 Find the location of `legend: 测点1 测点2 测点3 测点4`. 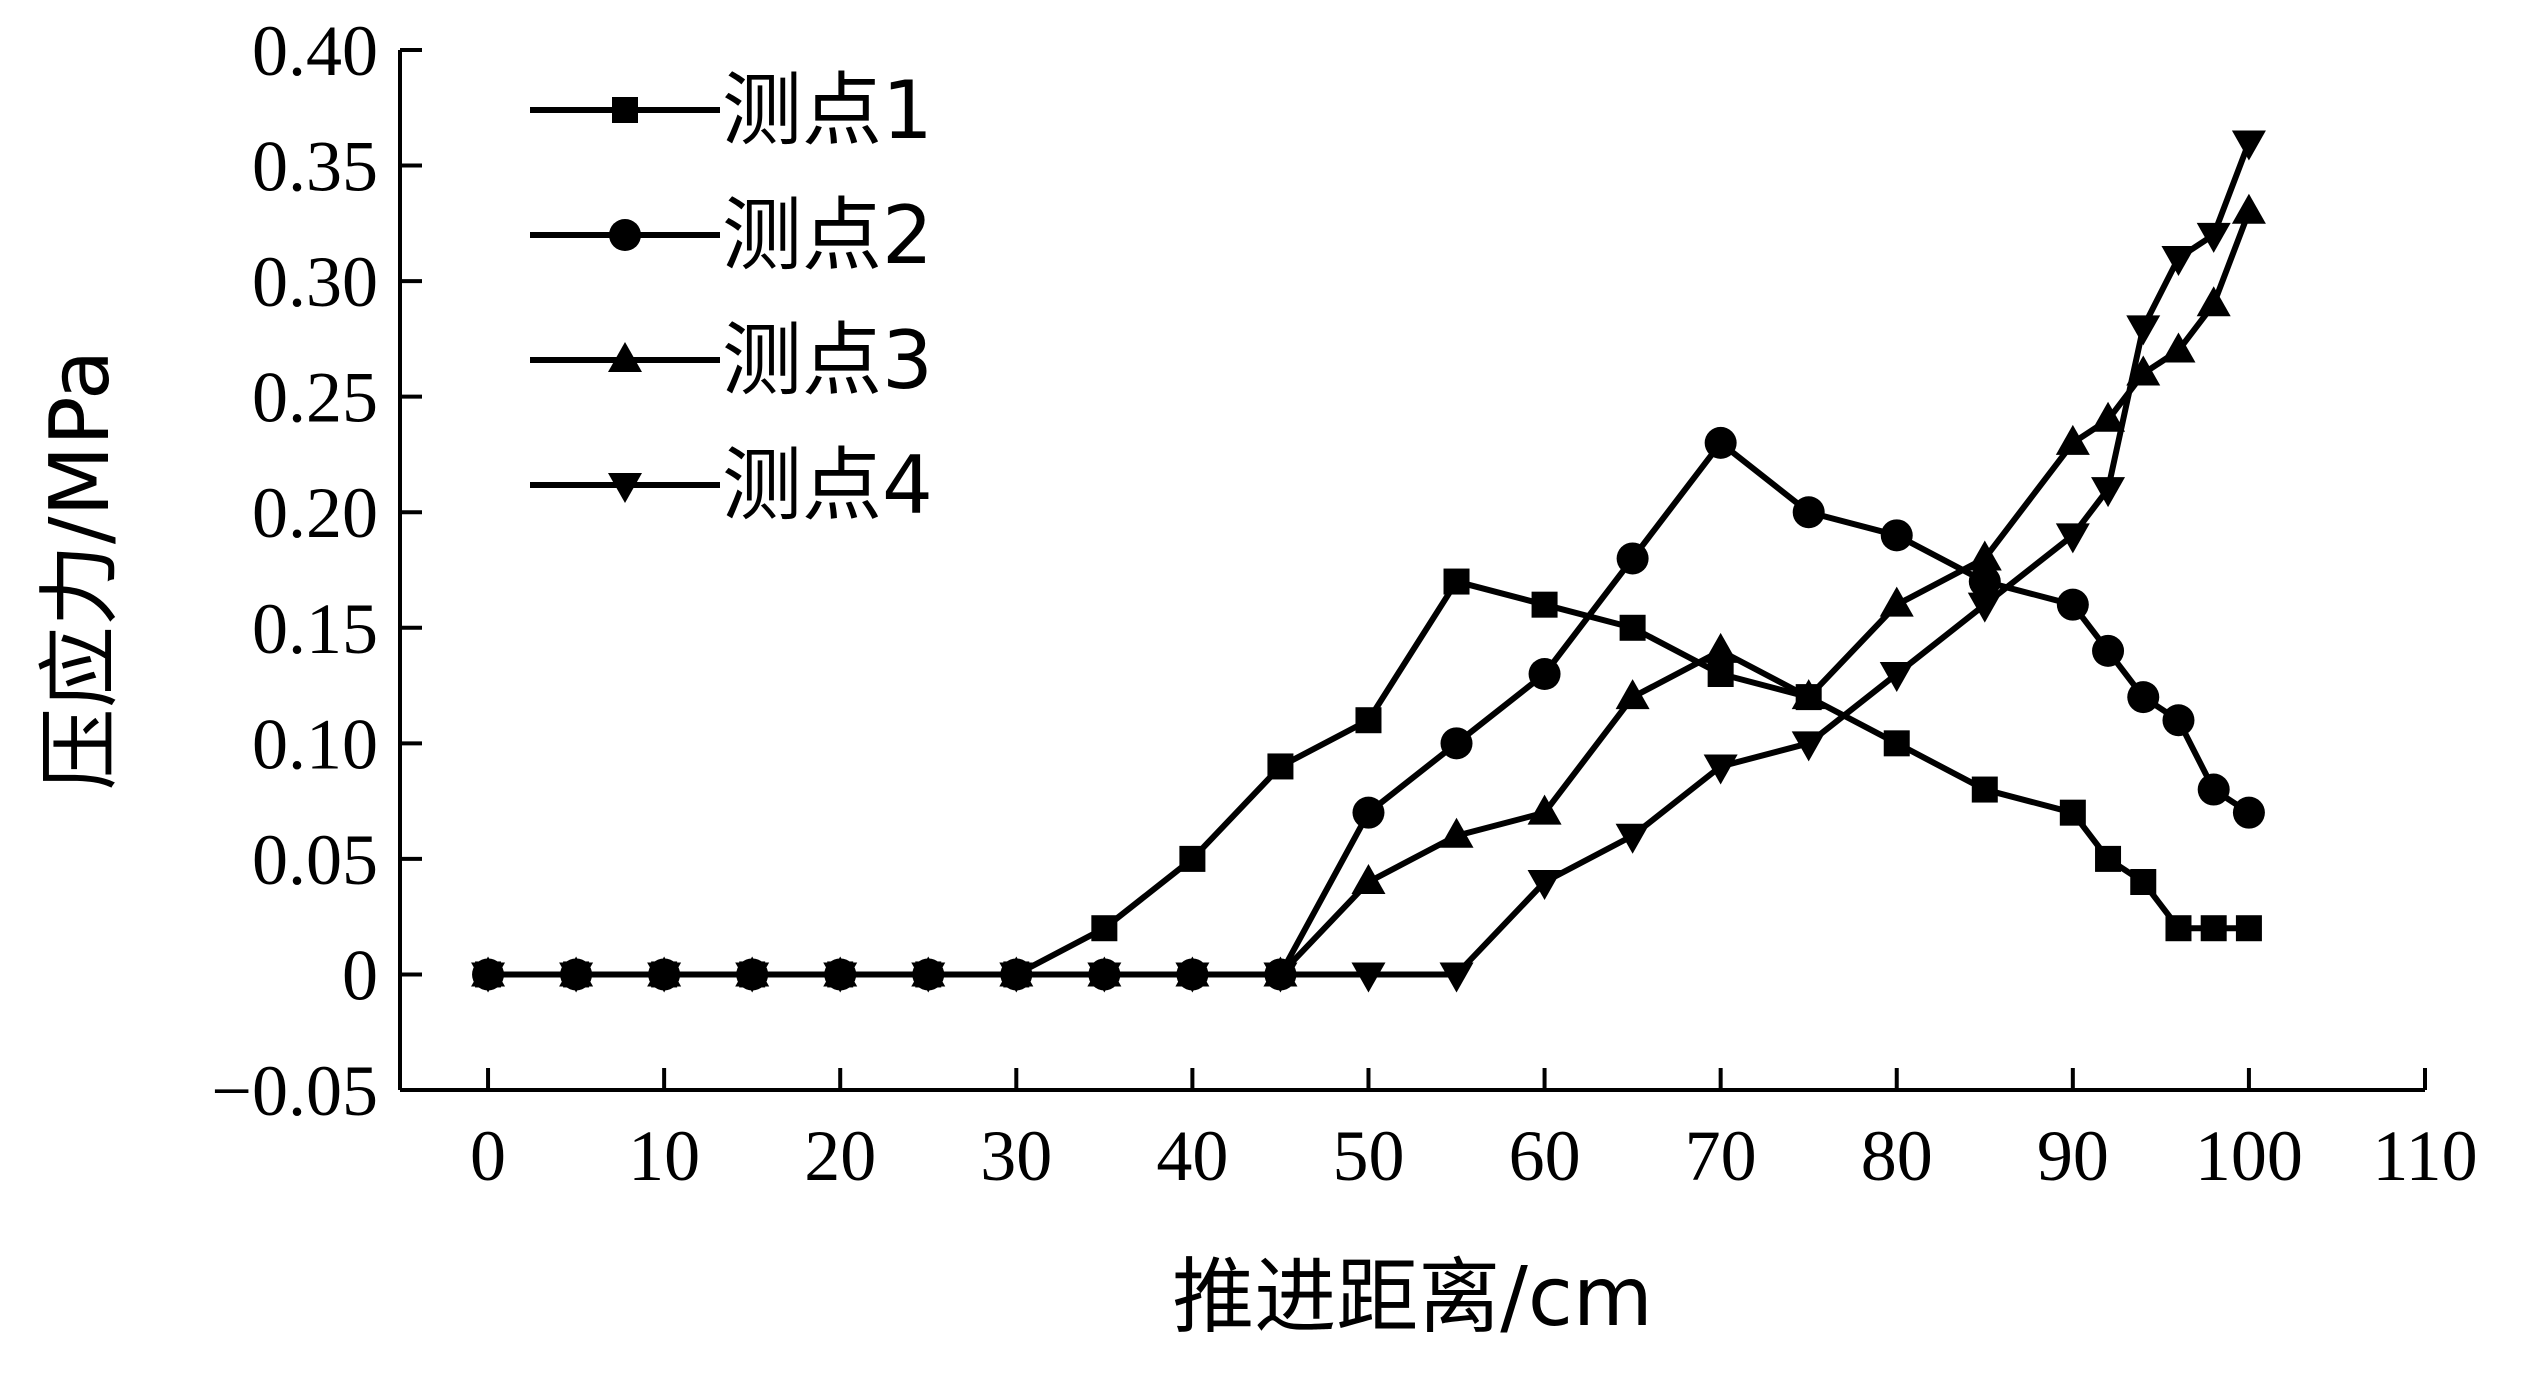

legend: 测点1 测点2 测点3 测点4 is located at coordinates (731, 298).